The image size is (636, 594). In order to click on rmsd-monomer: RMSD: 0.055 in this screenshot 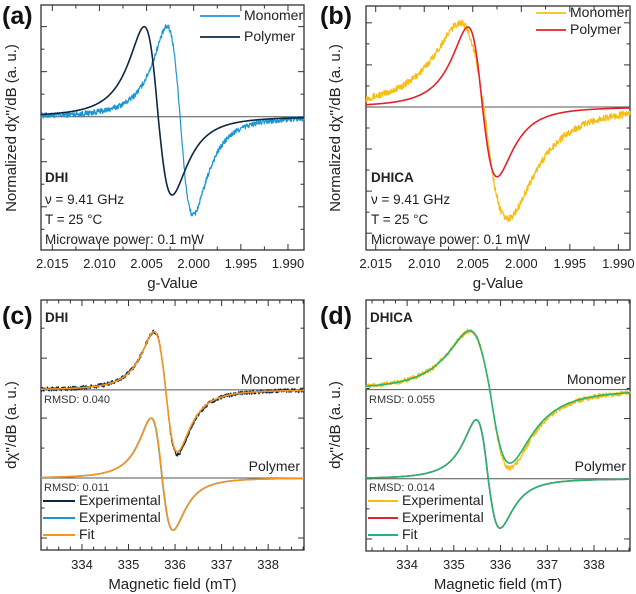, I will do `click(402, 400)`.